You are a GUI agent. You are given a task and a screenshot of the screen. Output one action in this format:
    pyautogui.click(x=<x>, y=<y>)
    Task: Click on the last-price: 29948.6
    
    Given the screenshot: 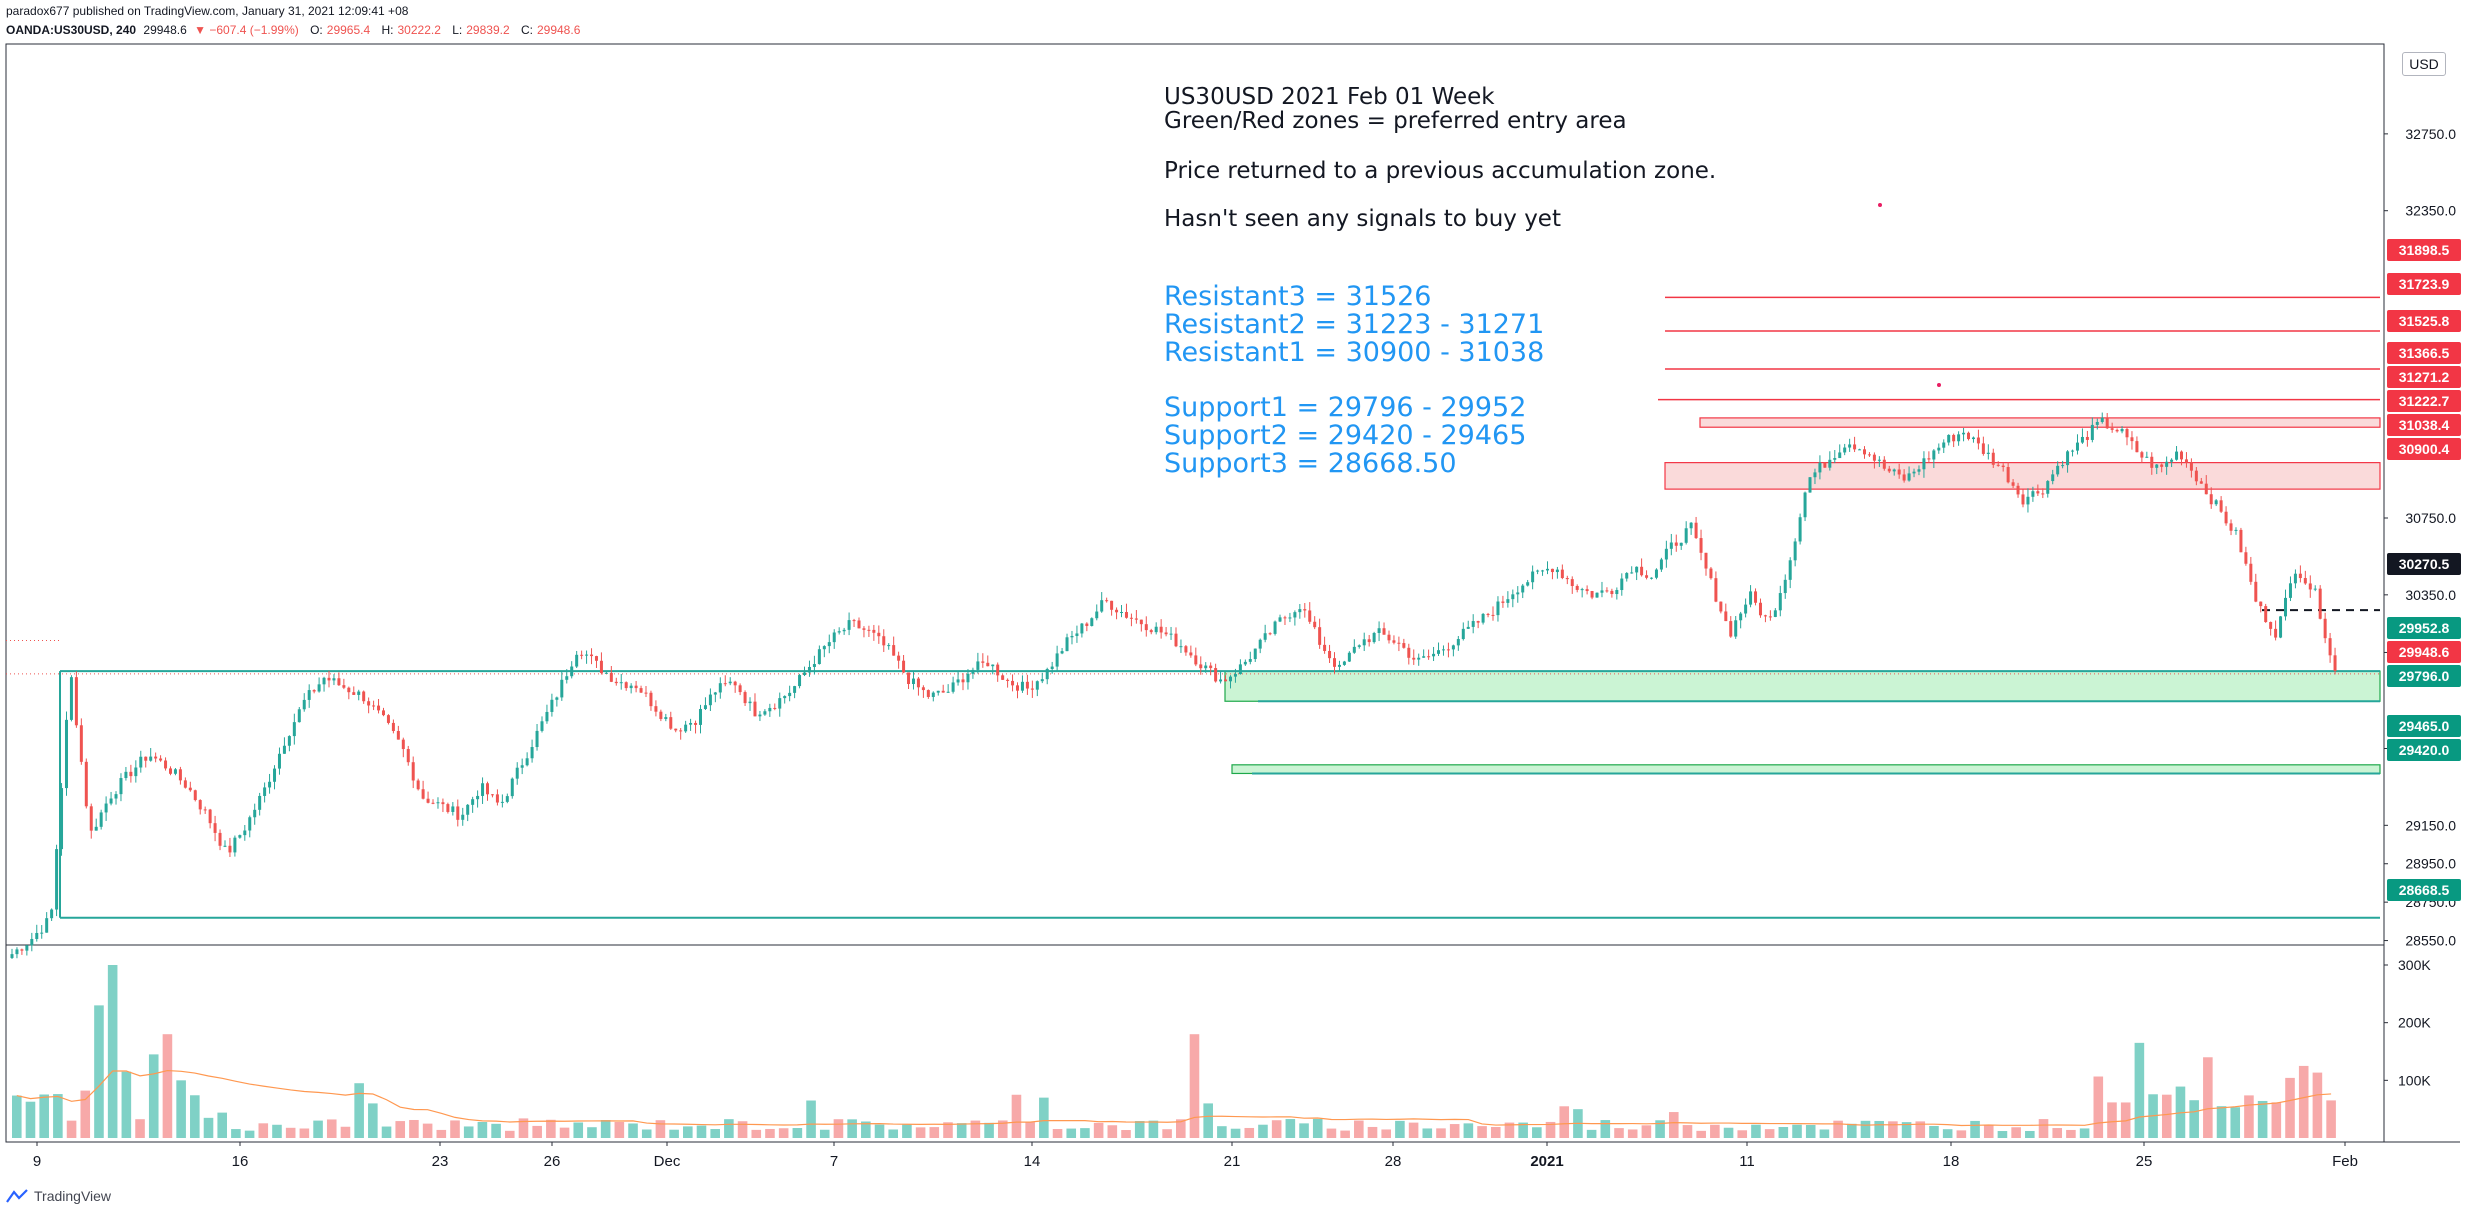 What is the action you would take?
    pyautogui.click(x=165, y=30)
    